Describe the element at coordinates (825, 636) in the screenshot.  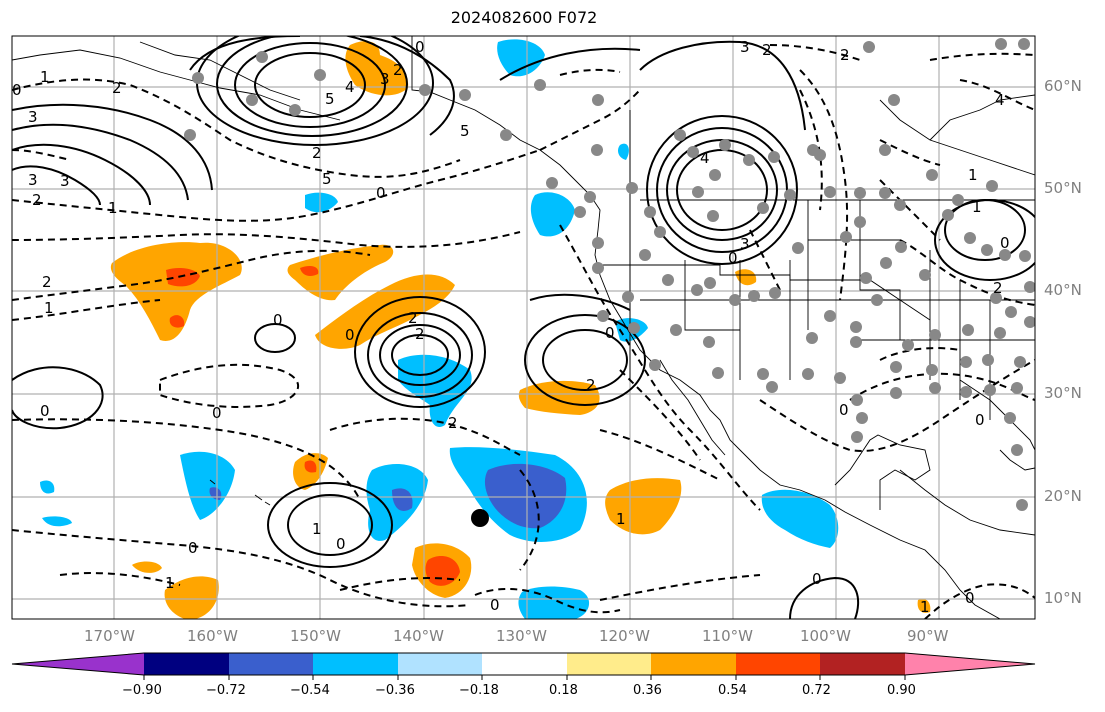
I see `lon-label-100w: 100°W` at that location.